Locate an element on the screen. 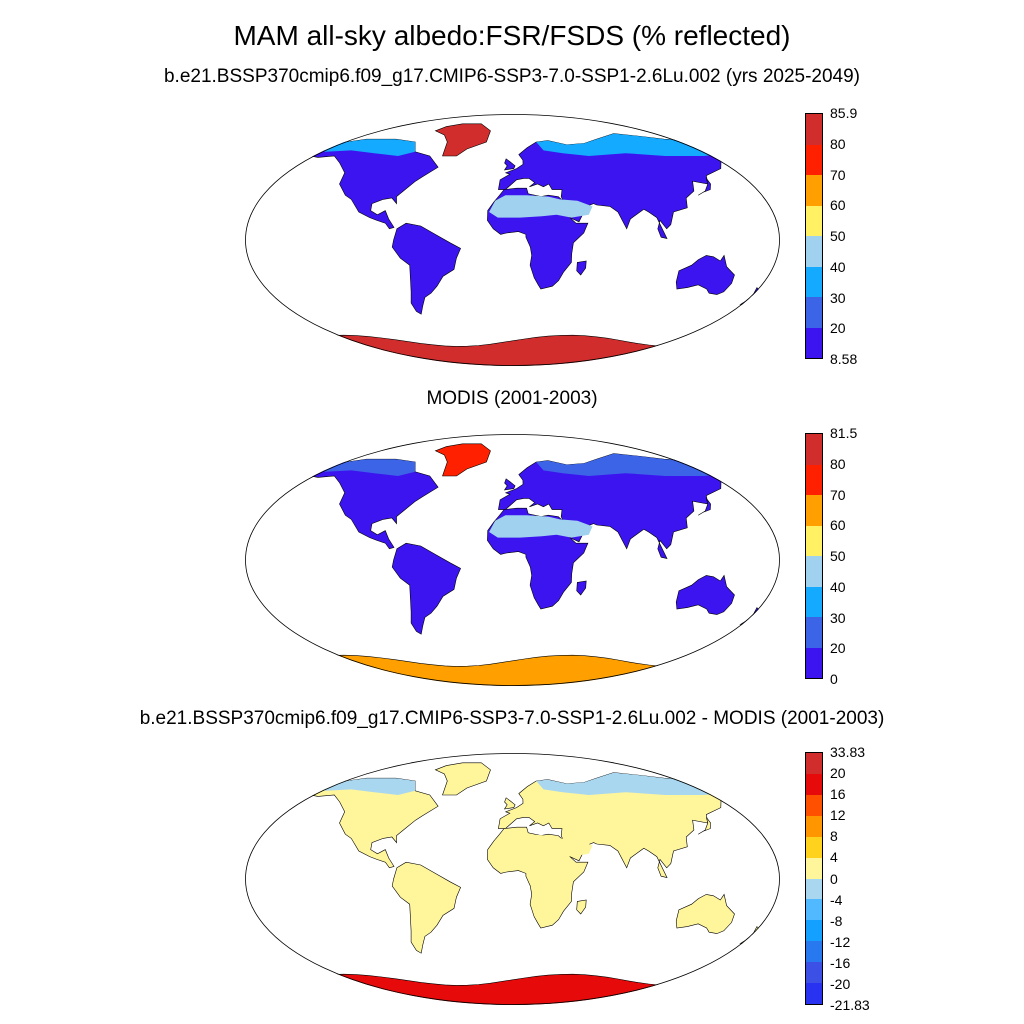 This screenshot has width=1024, height=1024. colorbar-tick-label: 81.5 is located at coordinates (844, 433).